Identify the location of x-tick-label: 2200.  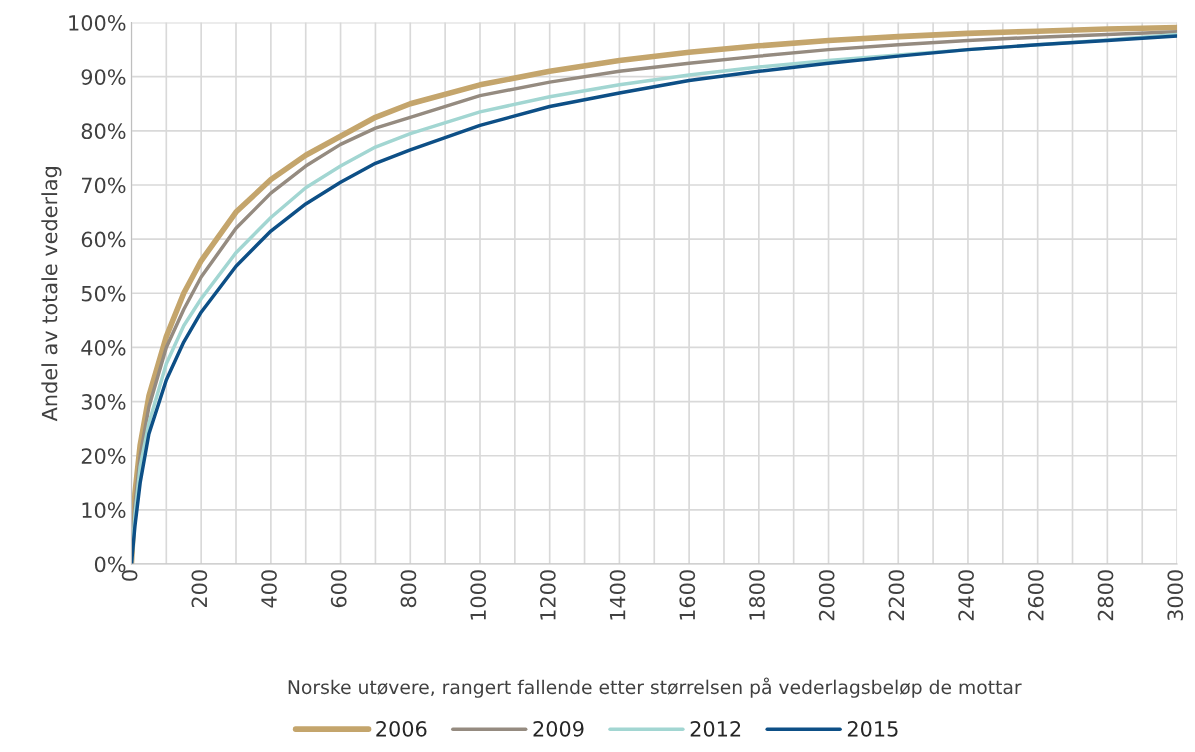
(896, 595).